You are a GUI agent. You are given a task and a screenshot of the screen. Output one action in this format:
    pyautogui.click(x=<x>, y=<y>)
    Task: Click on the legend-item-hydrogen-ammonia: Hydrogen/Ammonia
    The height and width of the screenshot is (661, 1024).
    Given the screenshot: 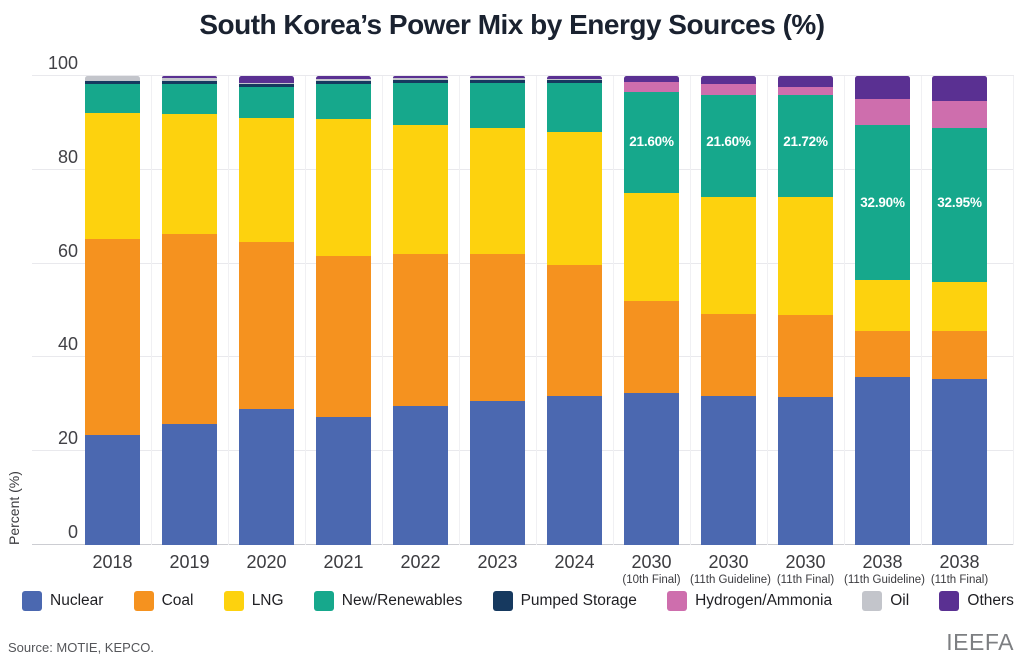 What is the action you would take?
    pyautogui.click(x=749, y=601)
    